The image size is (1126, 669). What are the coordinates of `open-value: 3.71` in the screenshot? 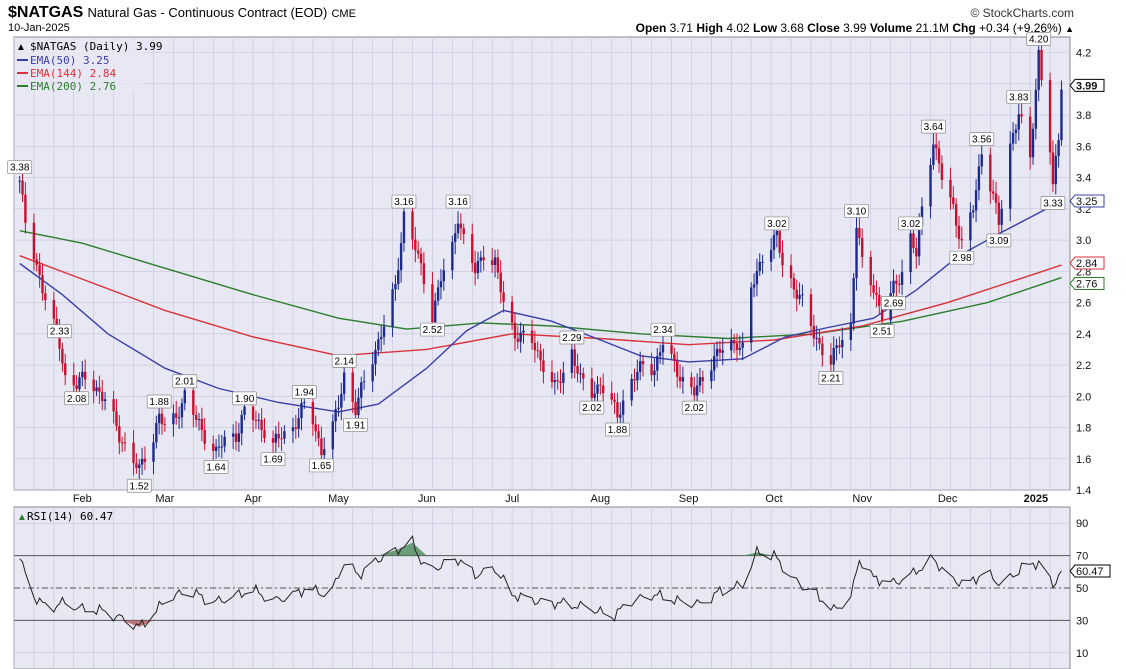 It's located at (681, 28).